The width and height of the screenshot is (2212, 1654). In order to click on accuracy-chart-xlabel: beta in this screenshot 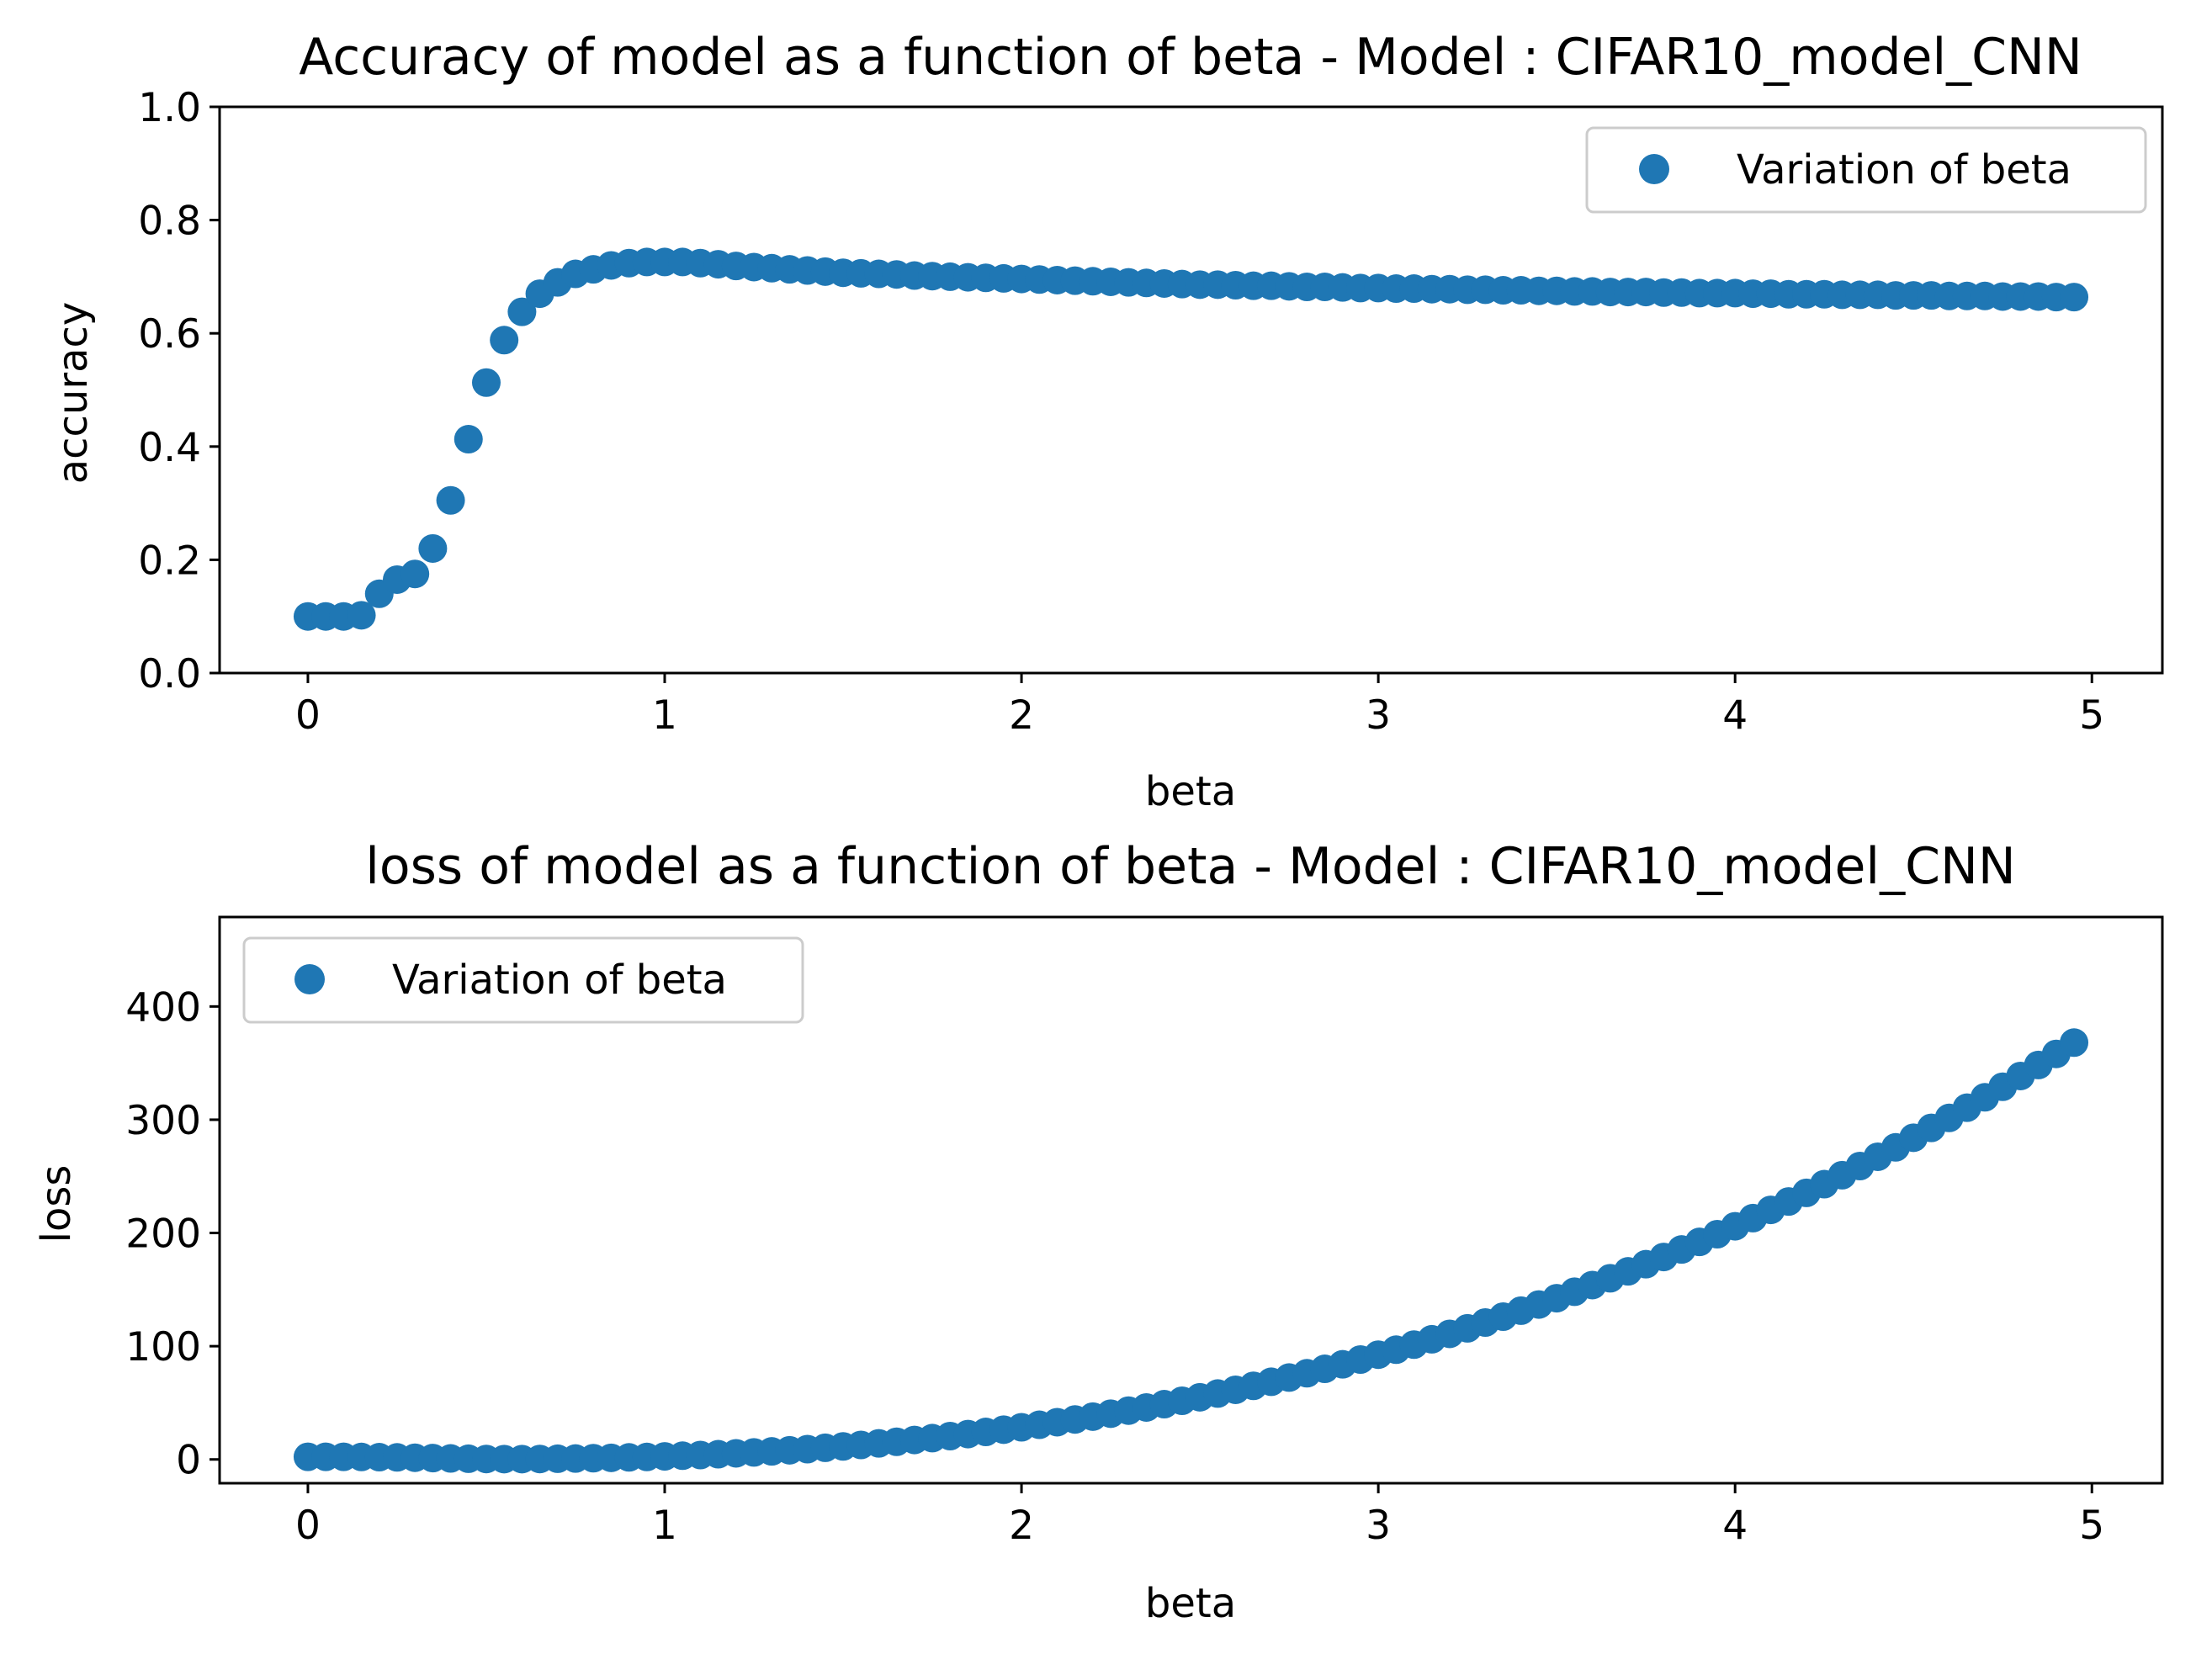, I will do `click(1190, 791)`.